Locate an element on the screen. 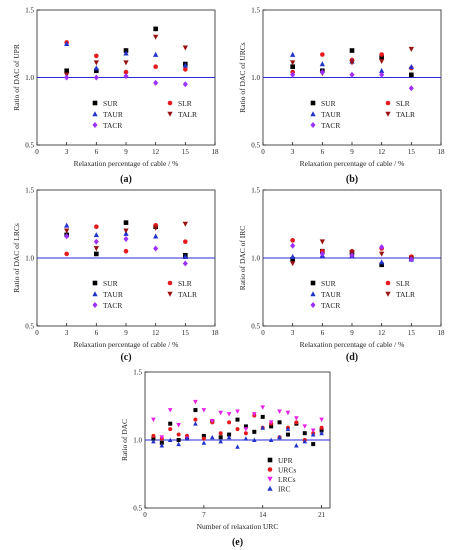 The height and width of the screenshot is (550, 449). legend-label-lrcs: LRCs is located at coordinates (287, 479).